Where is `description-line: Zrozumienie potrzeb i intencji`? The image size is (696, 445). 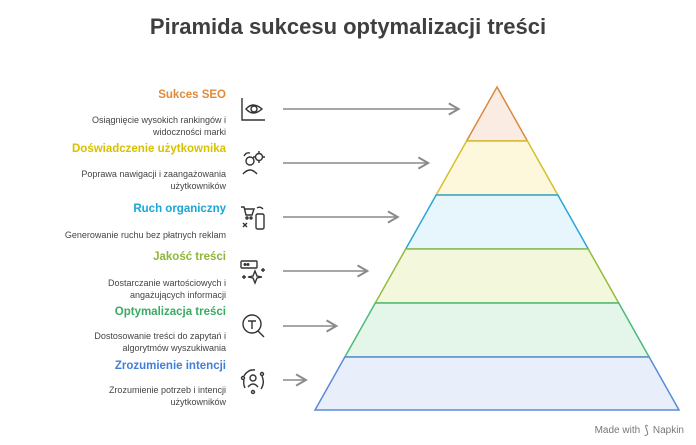 description-line: Zrozumienie potrzeb i intencji is located at coordinates (167, 390).